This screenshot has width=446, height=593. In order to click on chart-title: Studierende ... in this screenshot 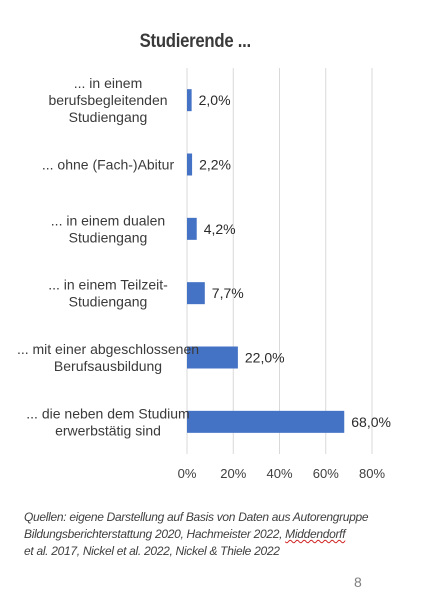, I will do `click(195, 41)`.